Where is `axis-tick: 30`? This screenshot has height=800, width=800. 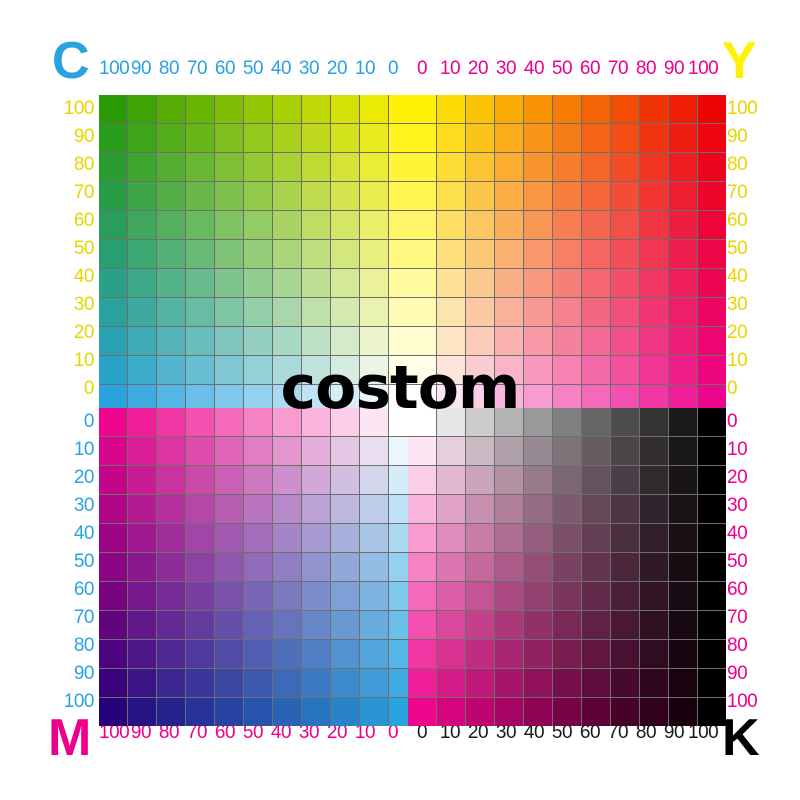 axis-tick: 30 is located at coordinates (309, 732).